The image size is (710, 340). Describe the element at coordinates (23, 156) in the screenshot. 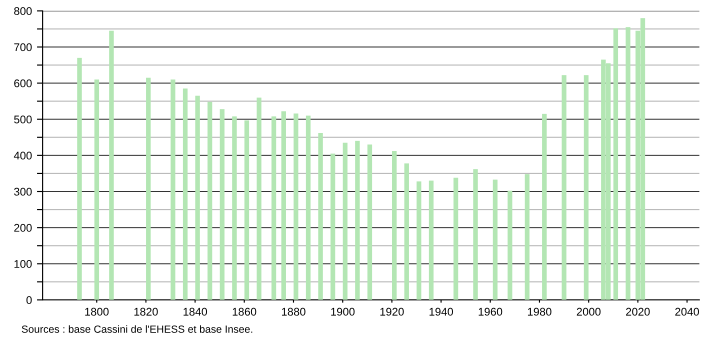

I see `y-tick-label: 400` at that location.